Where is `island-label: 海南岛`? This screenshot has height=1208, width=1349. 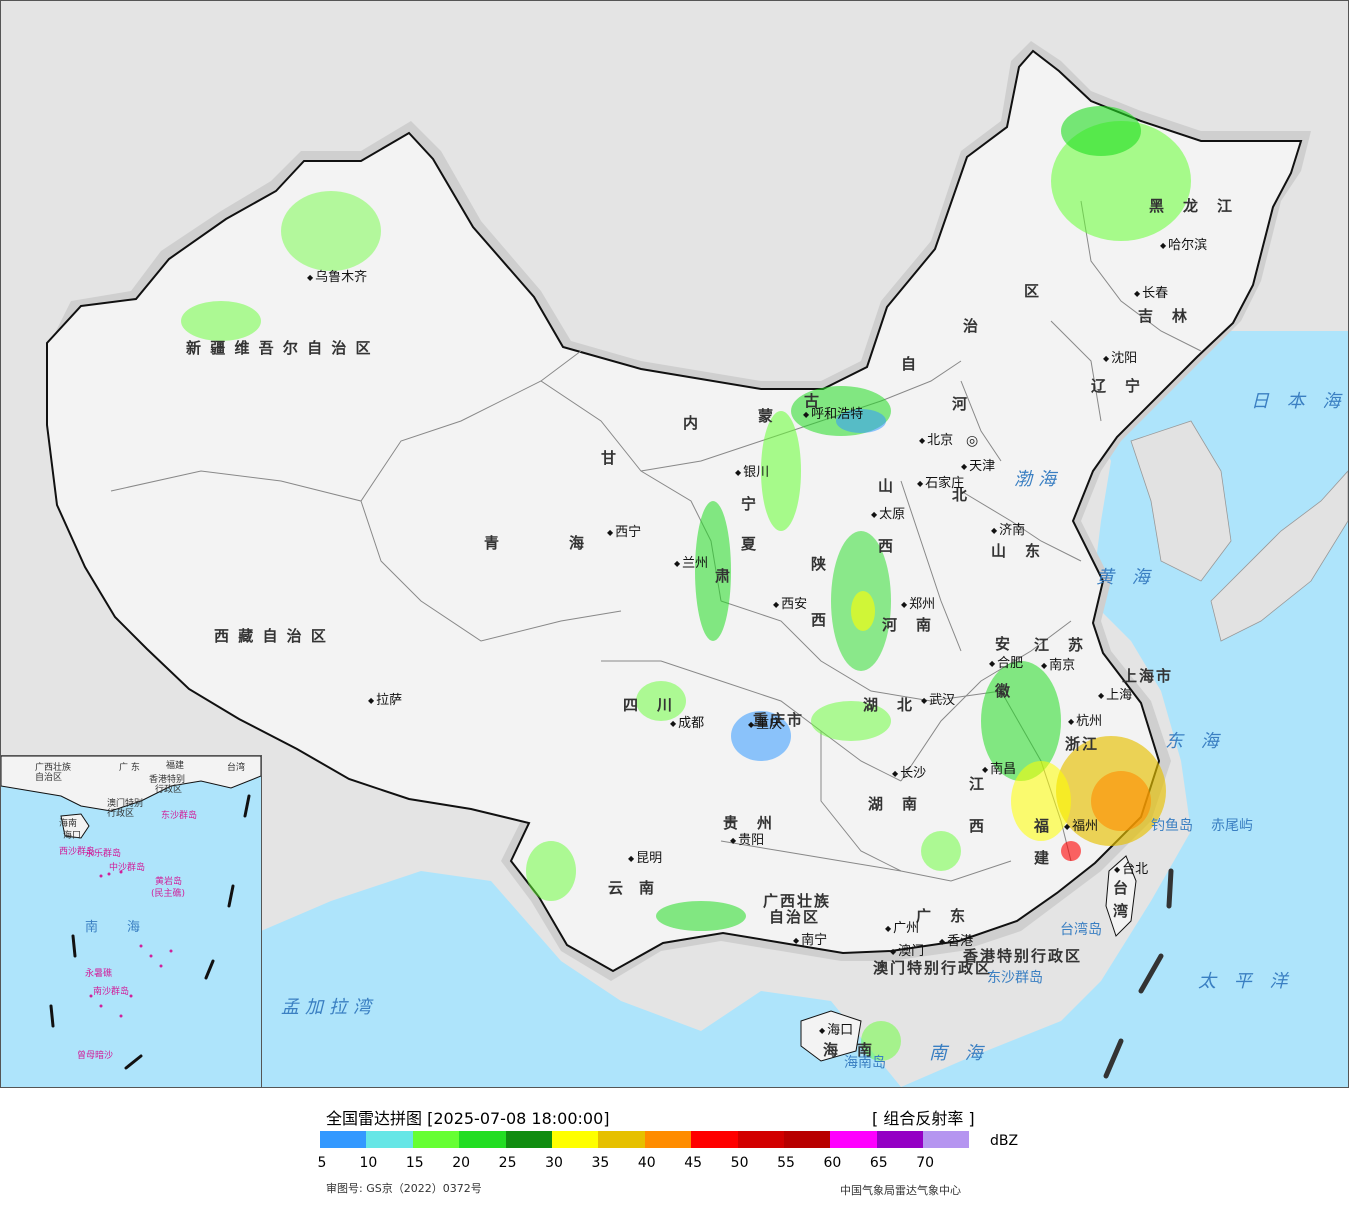
island-label: 海南岛 is located at coordinates (865, 1063).